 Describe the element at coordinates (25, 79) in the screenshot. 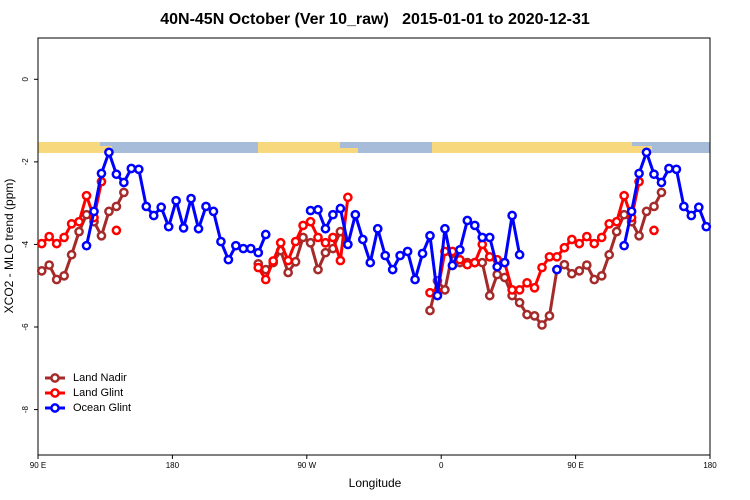

I see `y-tick-label: 0` at that location.